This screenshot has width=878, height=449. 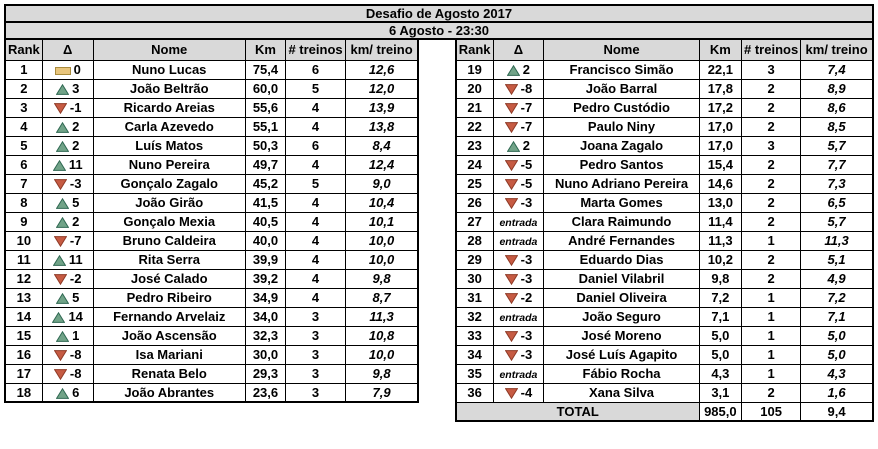 I want to click on delta-cell: entrada, so click(x=518, y=373).